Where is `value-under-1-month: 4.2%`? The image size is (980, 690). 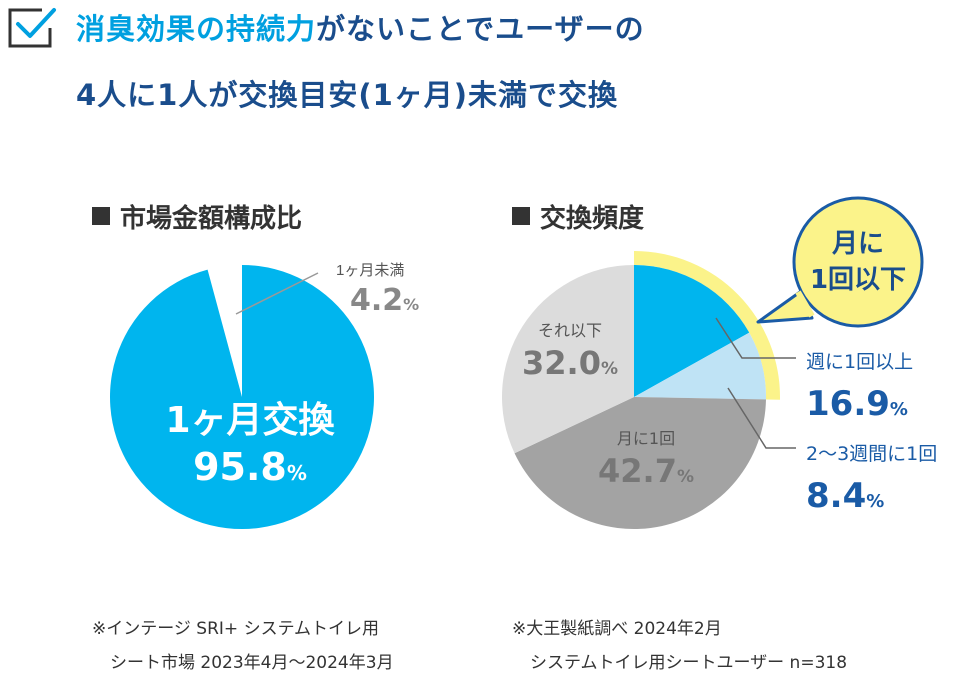
value-under-1-month: 4.2% is located at coordinates (384, 300).